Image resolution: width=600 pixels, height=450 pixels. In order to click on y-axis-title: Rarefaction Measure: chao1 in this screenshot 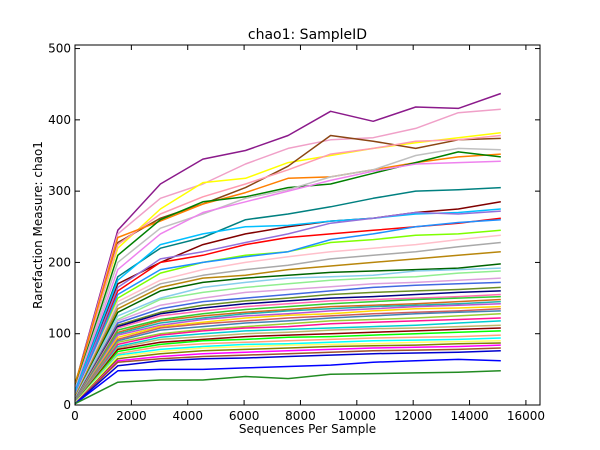, I will do `click(38, 225)`.